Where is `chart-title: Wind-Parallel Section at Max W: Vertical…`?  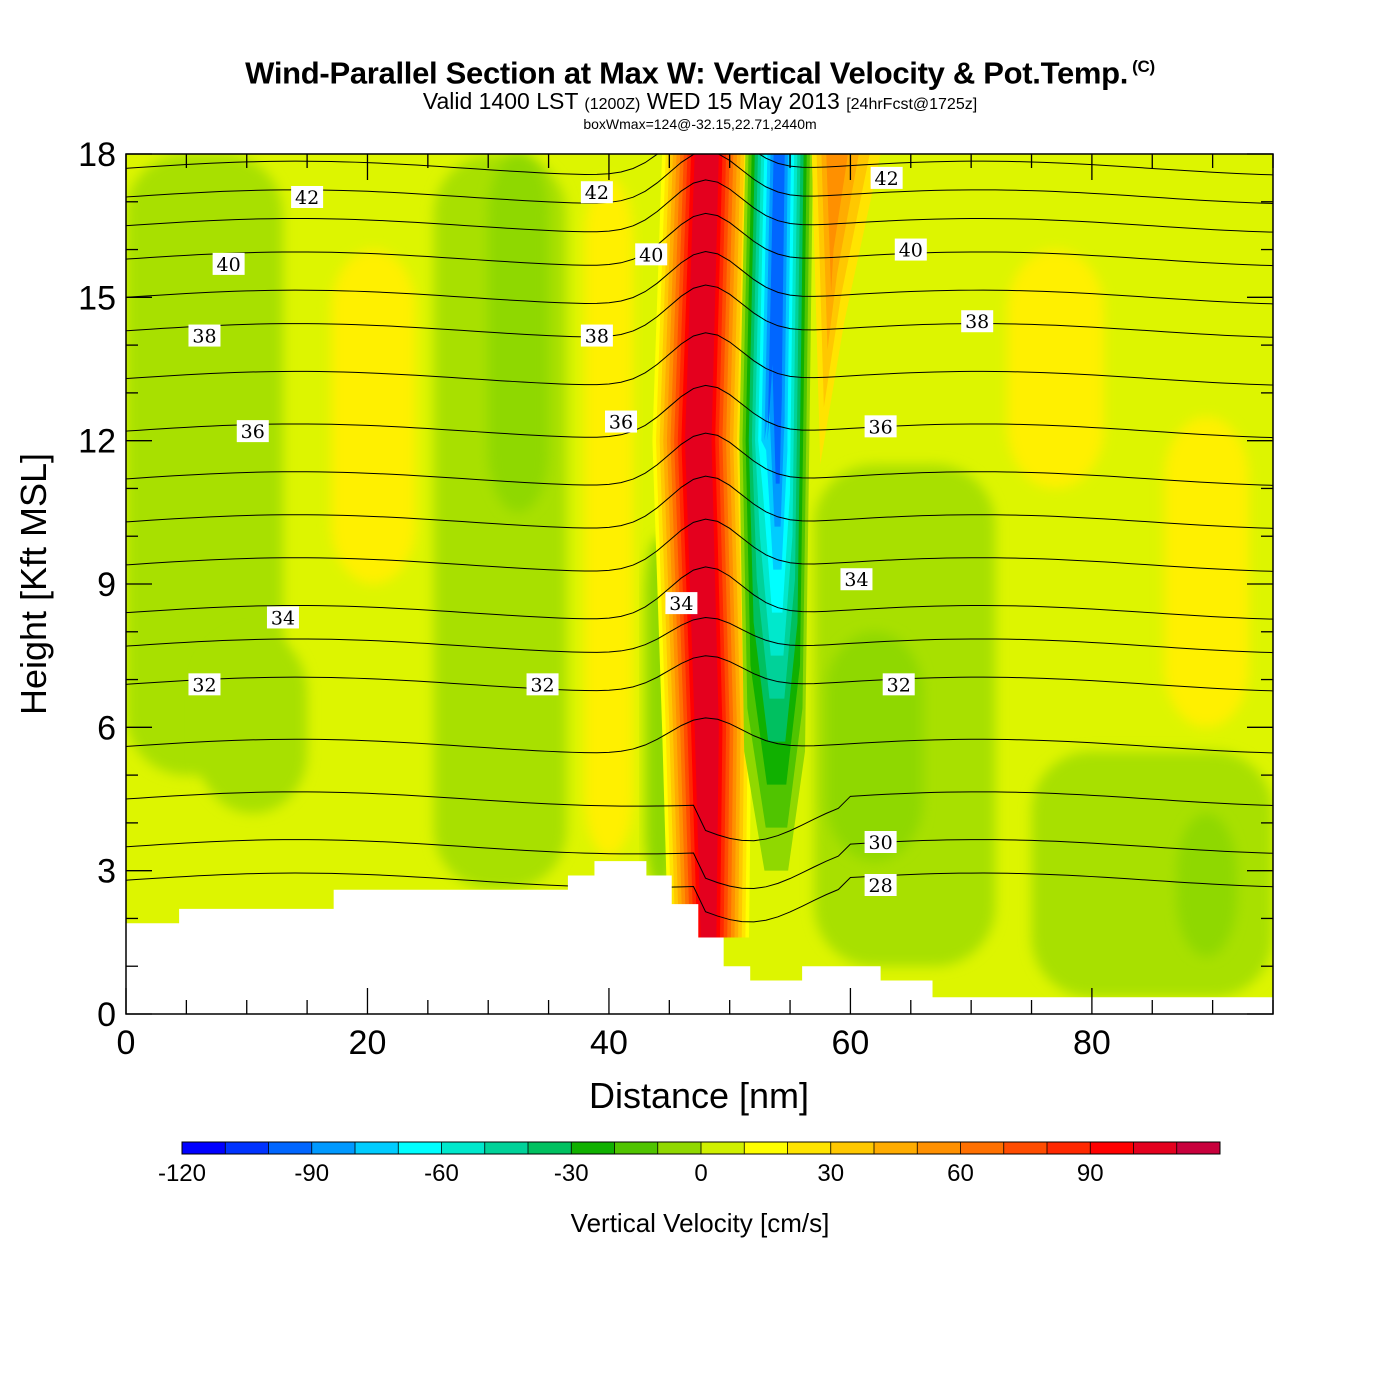
chart-title: Wind-Parallel Section at Max W: Vertical… is located at coordinates (700, 70).